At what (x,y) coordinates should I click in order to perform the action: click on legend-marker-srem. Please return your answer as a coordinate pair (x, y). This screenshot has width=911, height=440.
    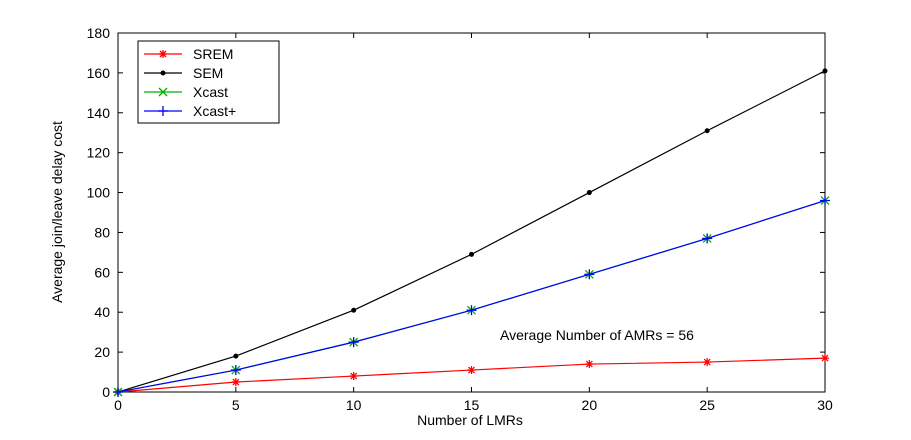
    Looking at the image, I should click on (163, 54).